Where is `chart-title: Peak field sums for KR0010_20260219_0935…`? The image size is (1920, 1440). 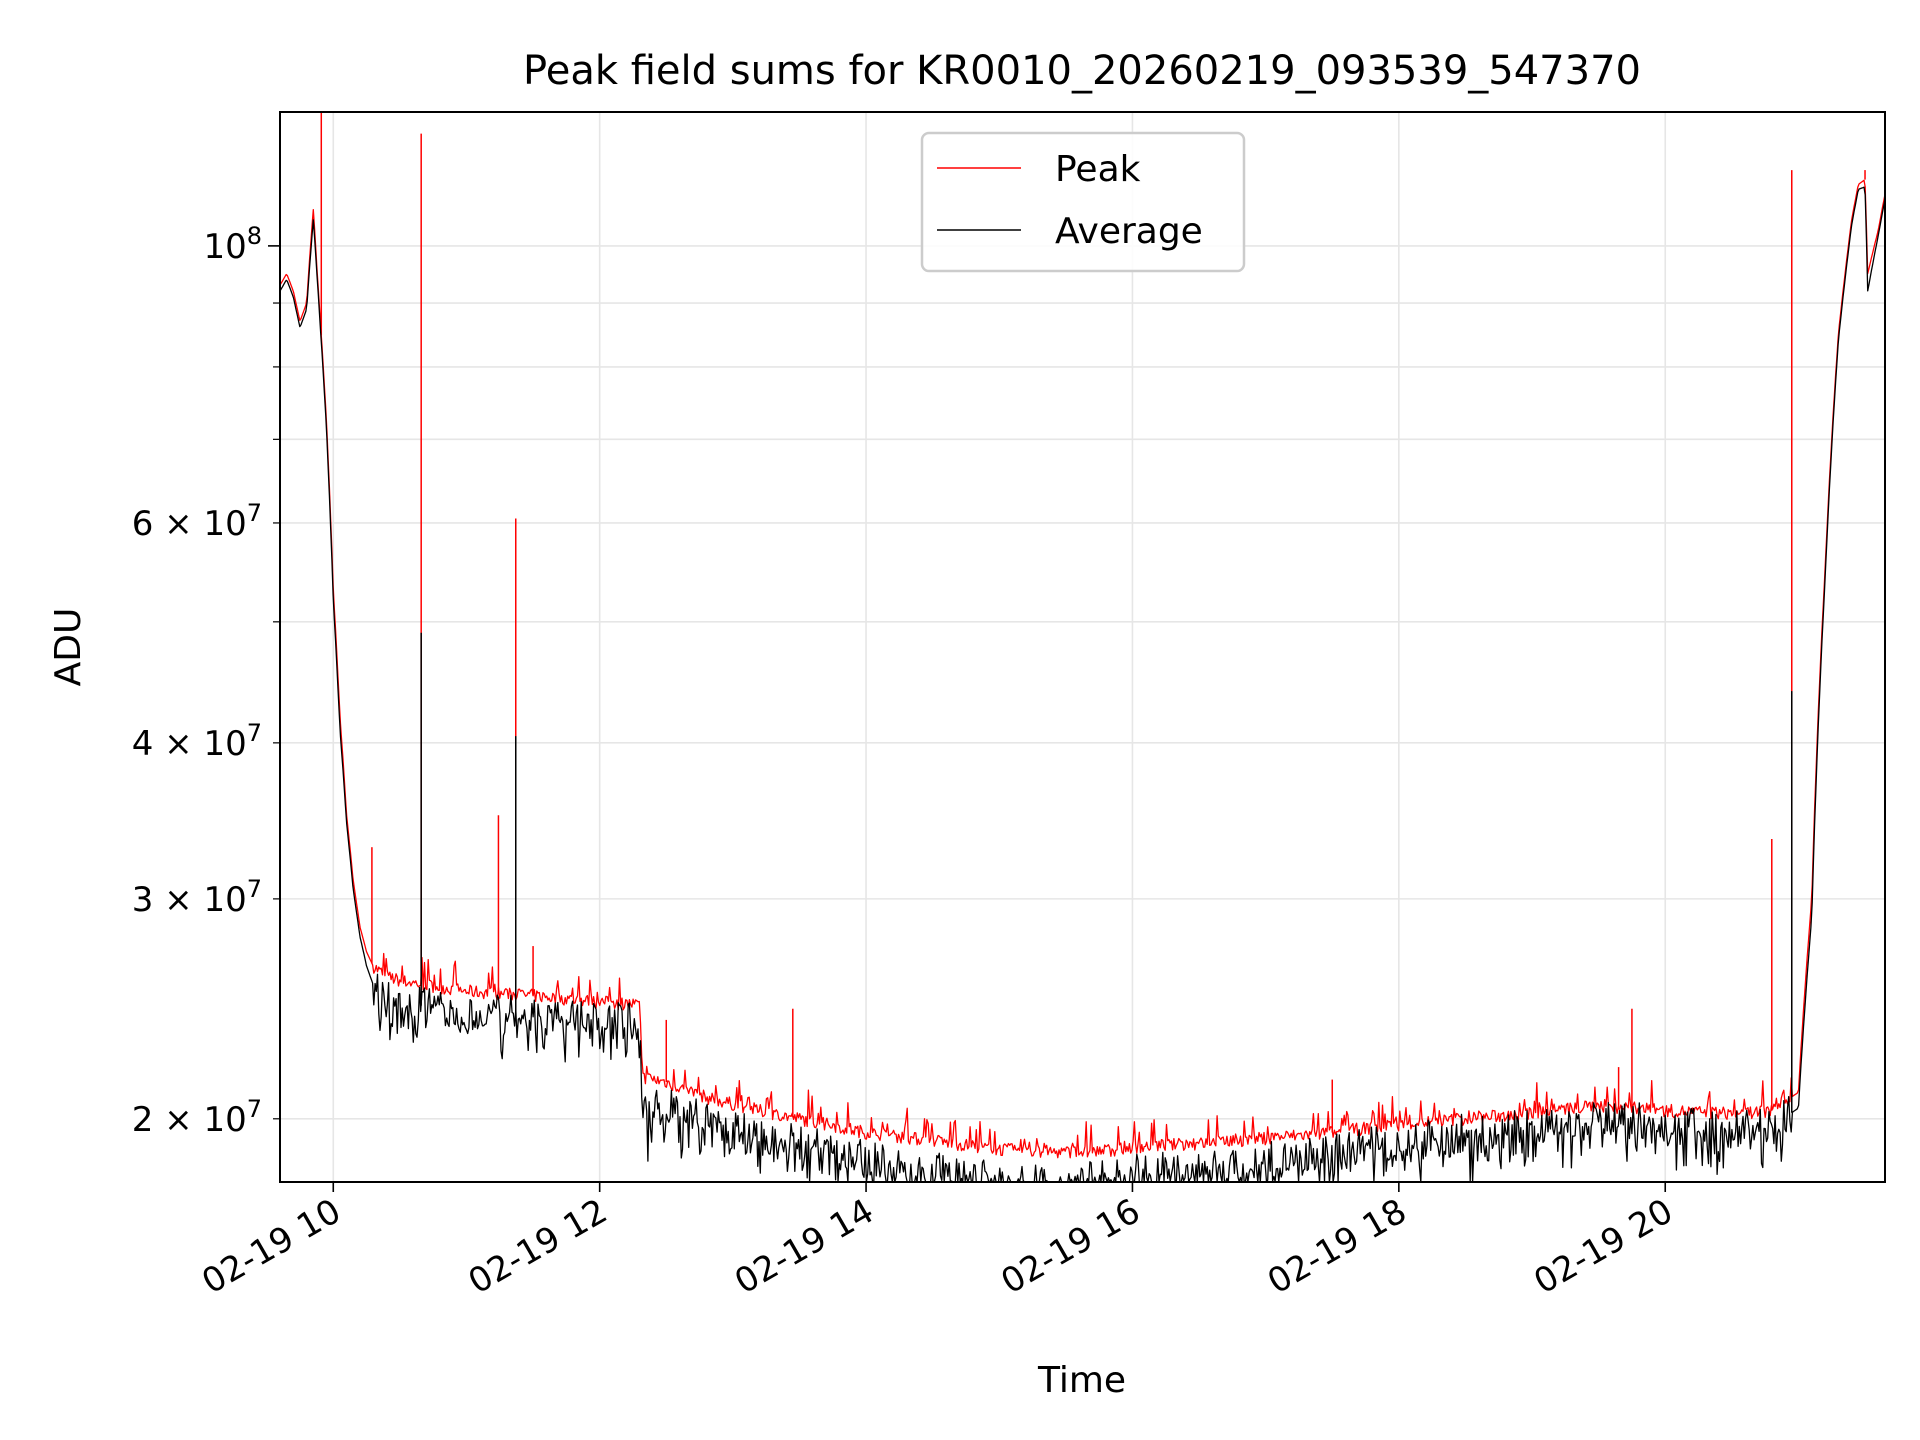 chart-title: Peak field sums for KR0010_20260219_0935… is located at coordinates (1082, 71).